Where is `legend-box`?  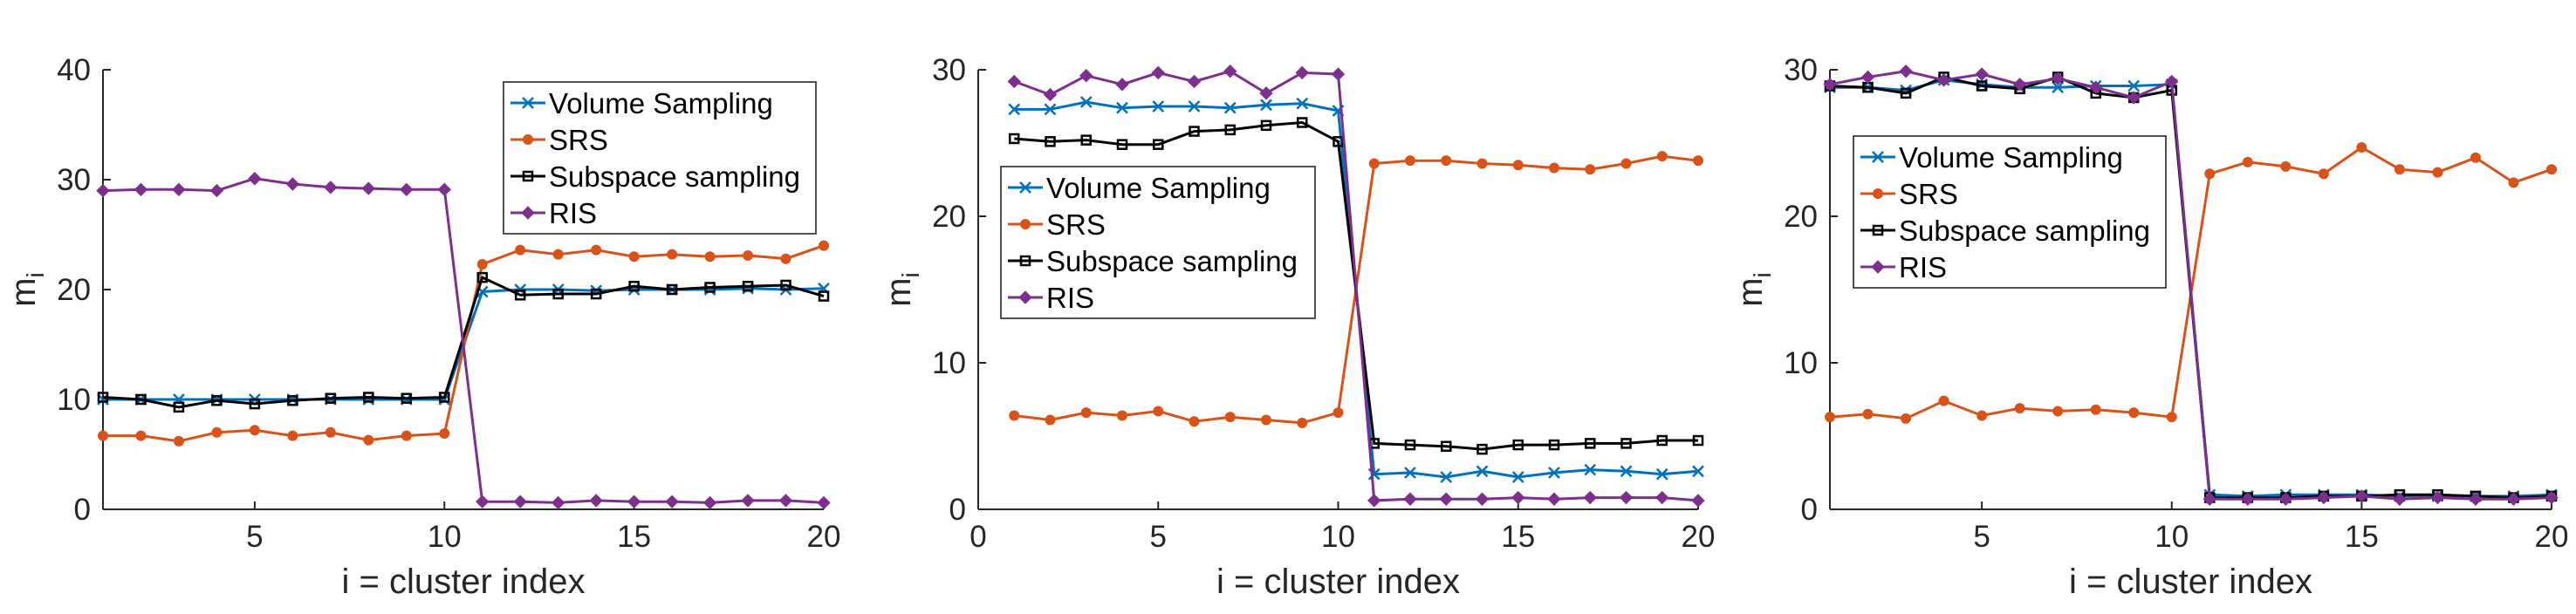
legend-box is located at coordinates (660, 158).